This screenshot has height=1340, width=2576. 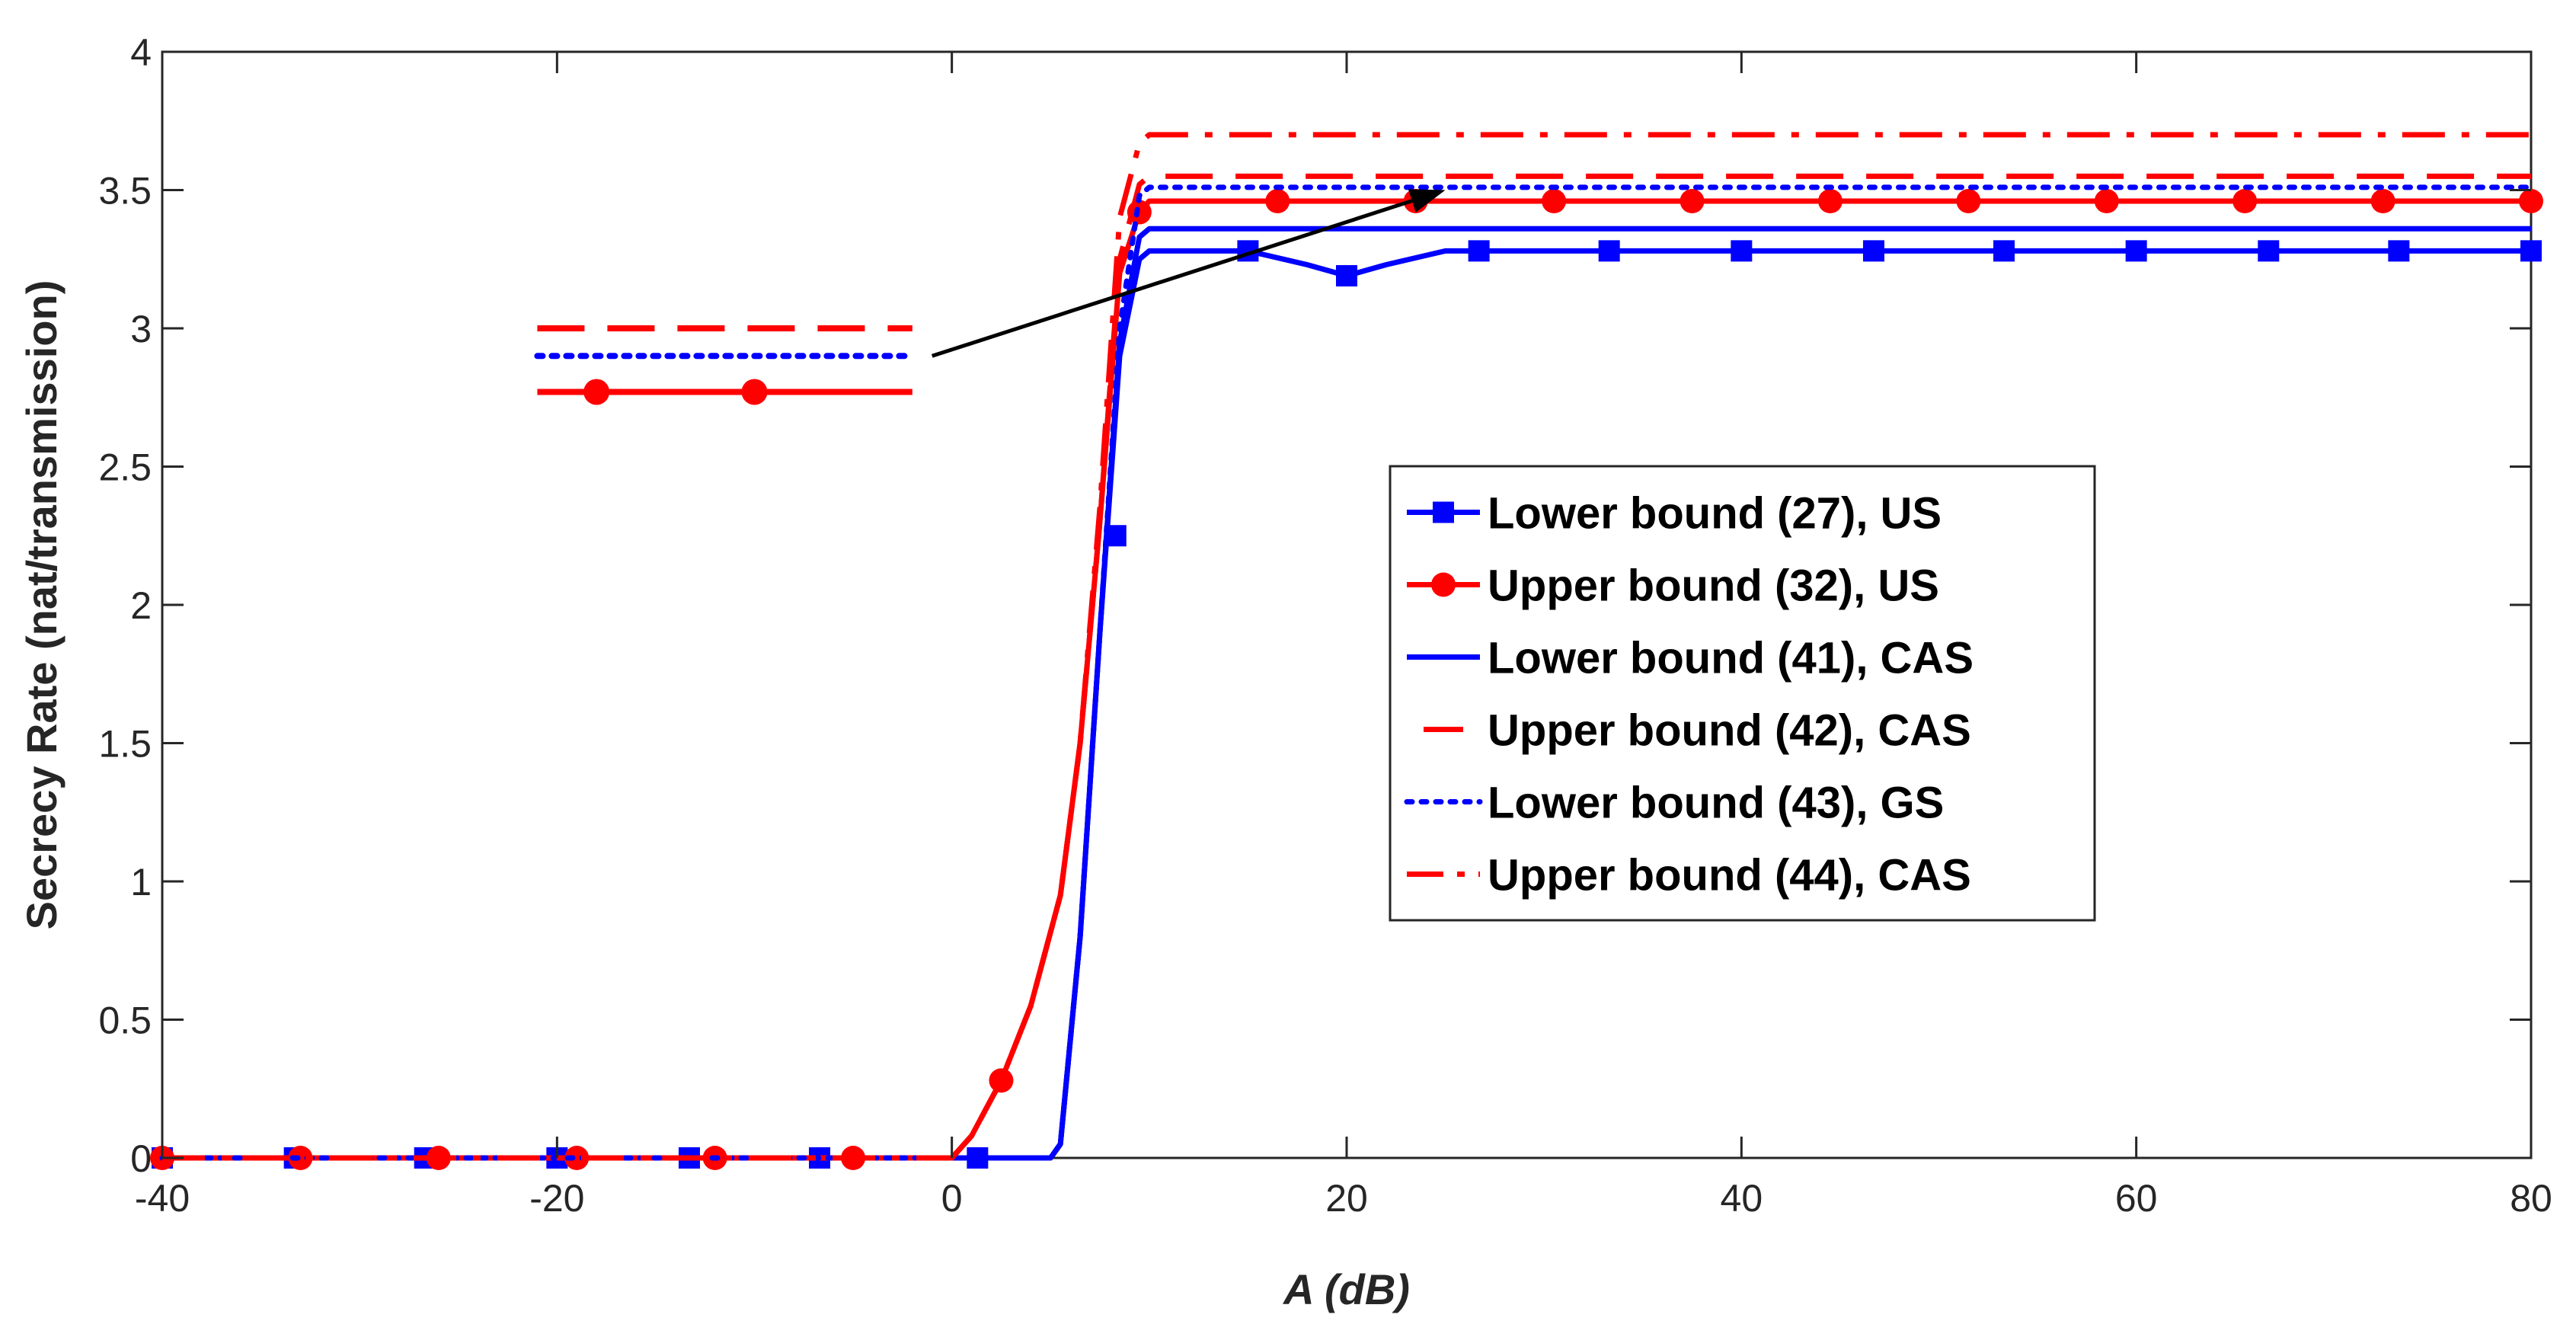 I want to click on legend-label-lower-bound-27-us: Lower bound (27), US, so click(x=1715, y=514).